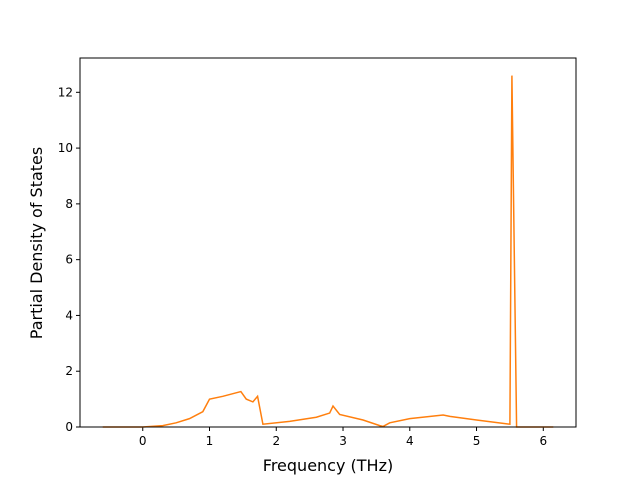 The width and height of the screenshot is (640, 484). Describe the element at coordinates (143, 441) in the screenshot. I see `x-tick-label: 0` at that location.